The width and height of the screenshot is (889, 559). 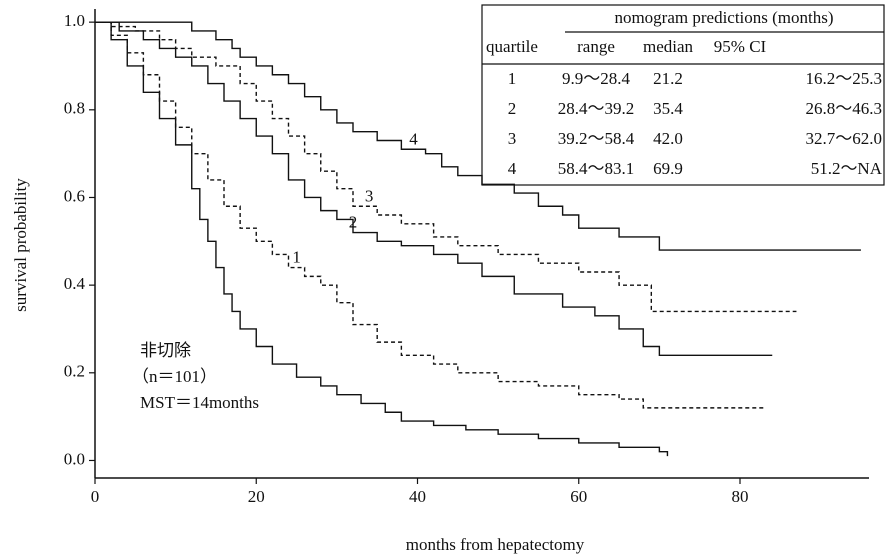 What do you see at coordinates (578, 496) in the screenshot?
I see `x-tick-label: 60` at bounding box center [578, 496].